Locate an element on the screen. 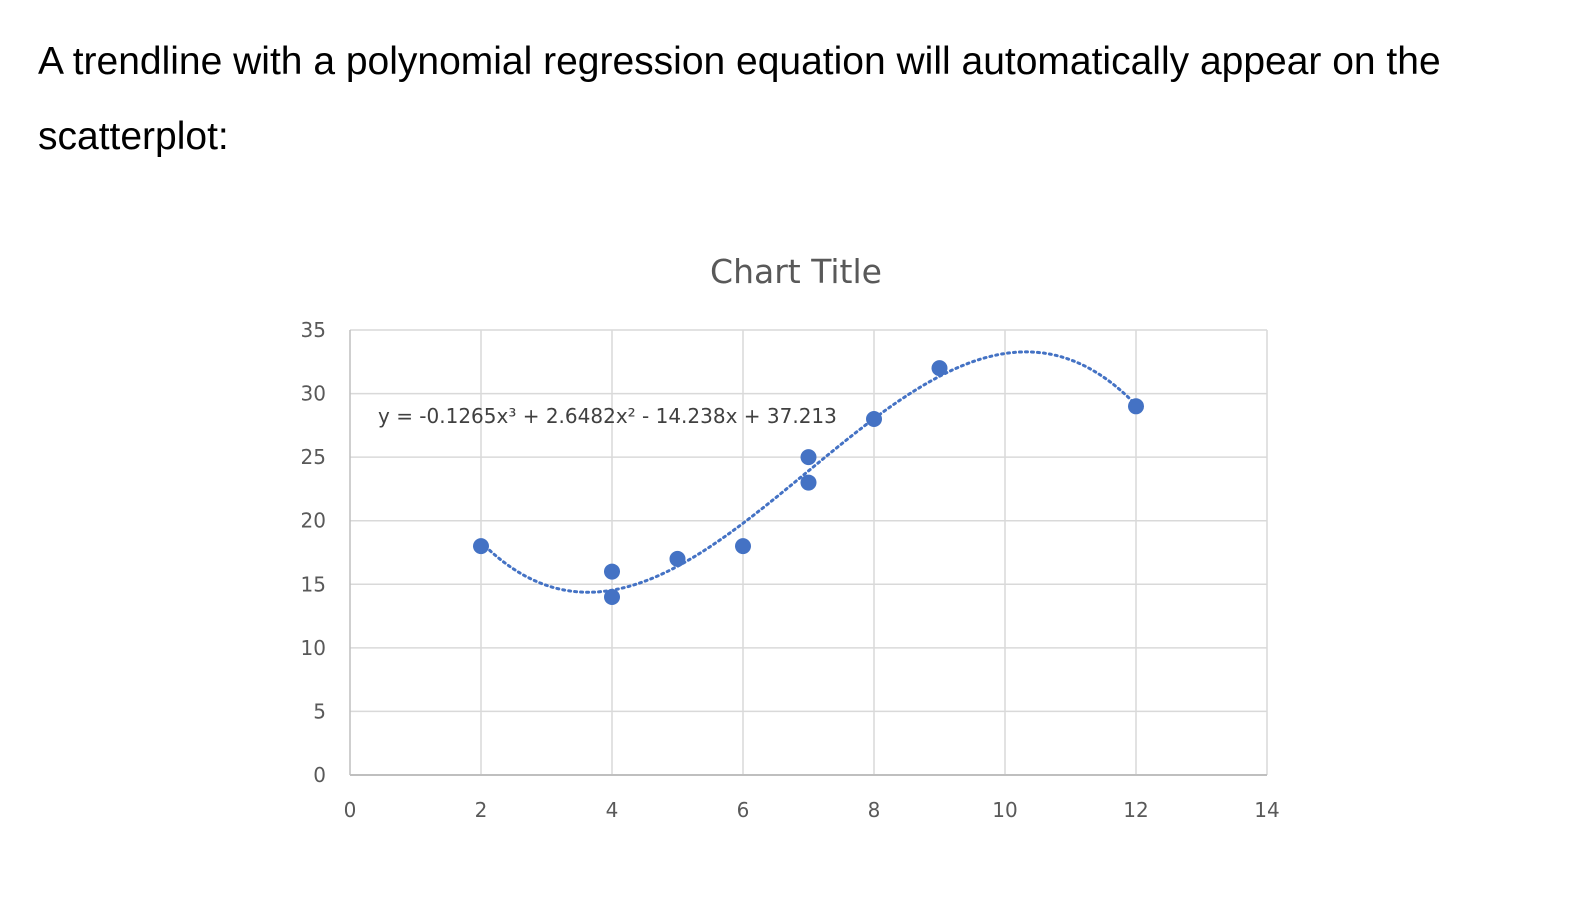  x-tick-label: 0 is located at coordinates (350, 810).